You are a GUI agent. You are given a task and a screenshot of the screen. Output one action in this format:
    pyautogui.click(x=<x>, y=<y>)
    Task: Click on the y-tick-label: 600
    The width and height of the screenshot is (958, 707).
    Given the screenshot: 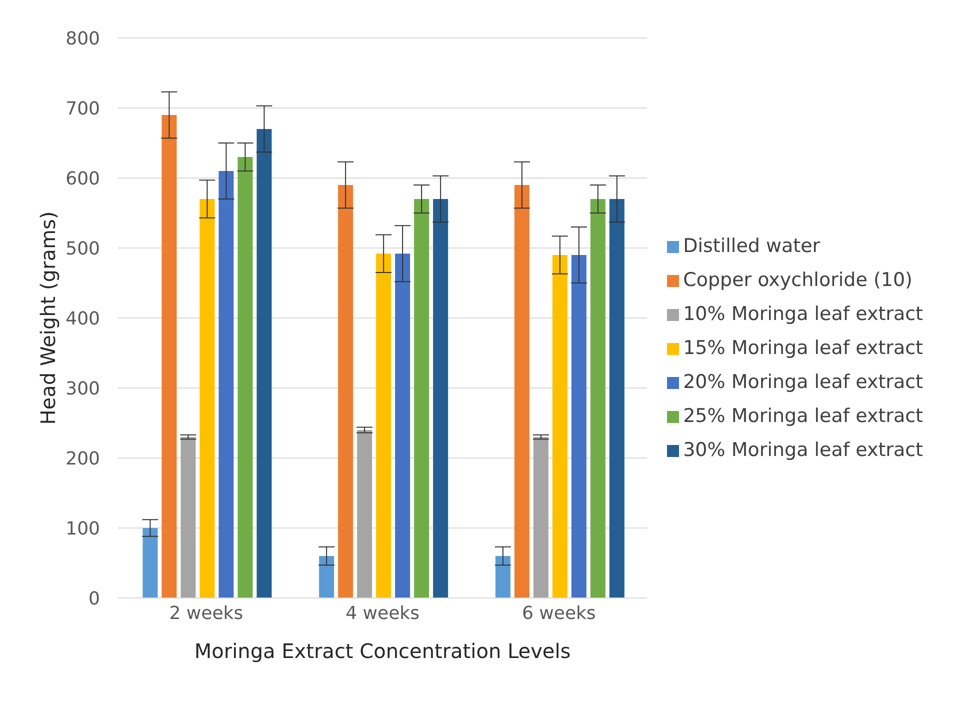 What is the action you would take?
    pyautogui.click(x=83, y=179)
    